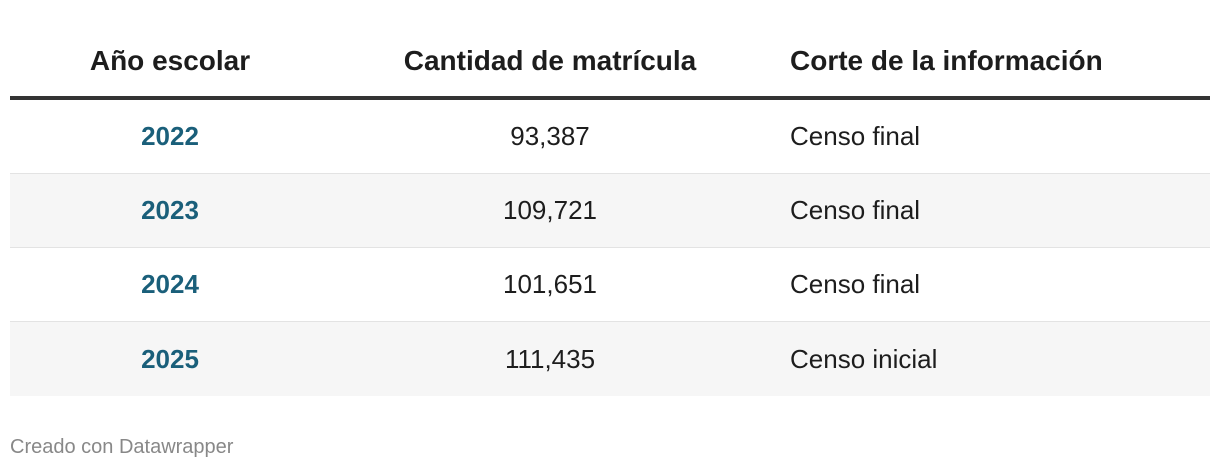 The width and height of the screenshot is (1220, 472). I want to click on year-cell: 2023, so click(170, 210).